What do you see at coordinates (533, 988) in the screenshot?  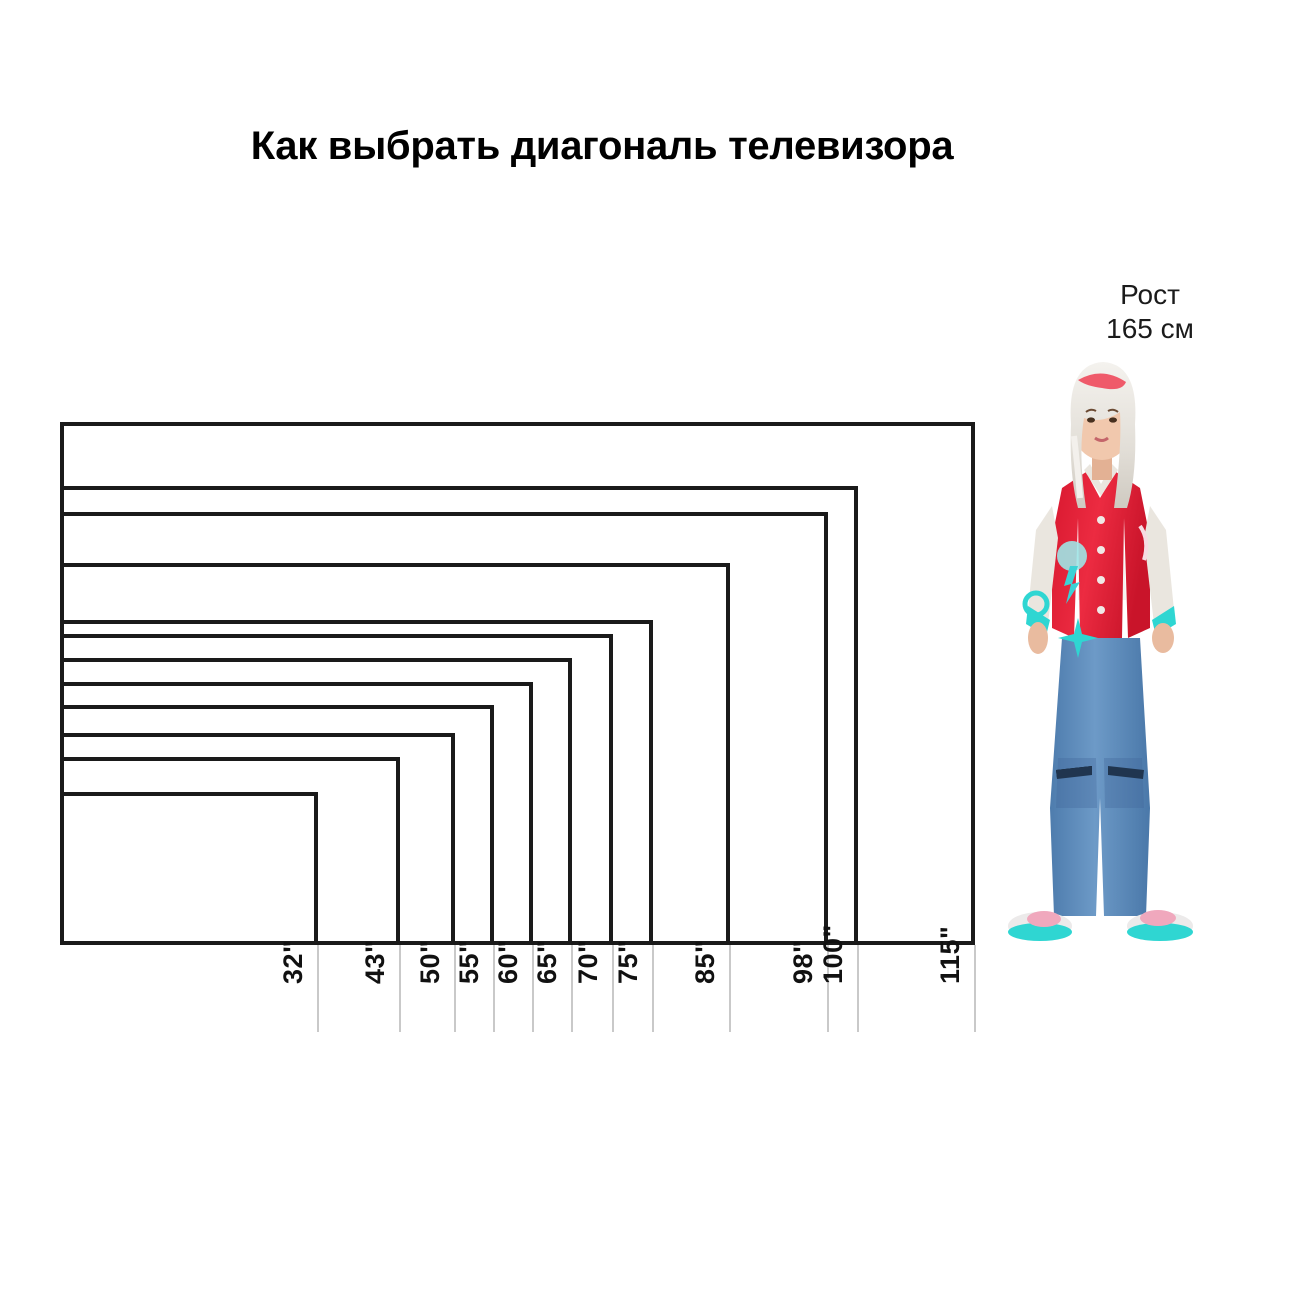 I see `guide-line-60in` at bounding box center [533, 988].